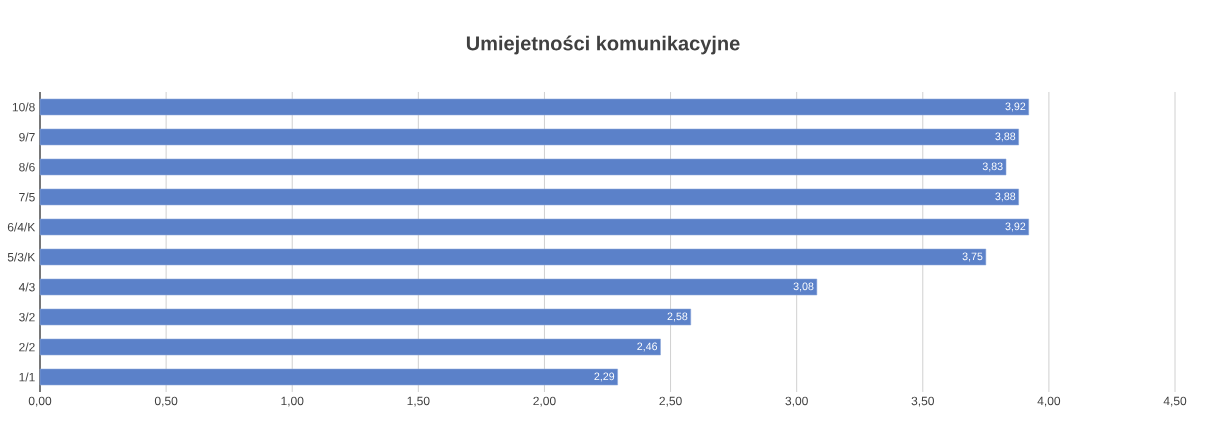 The width and height of the screenshot is (1206, 433). I want to click on y-tick-label: 6/4/K, so click(21, 227).